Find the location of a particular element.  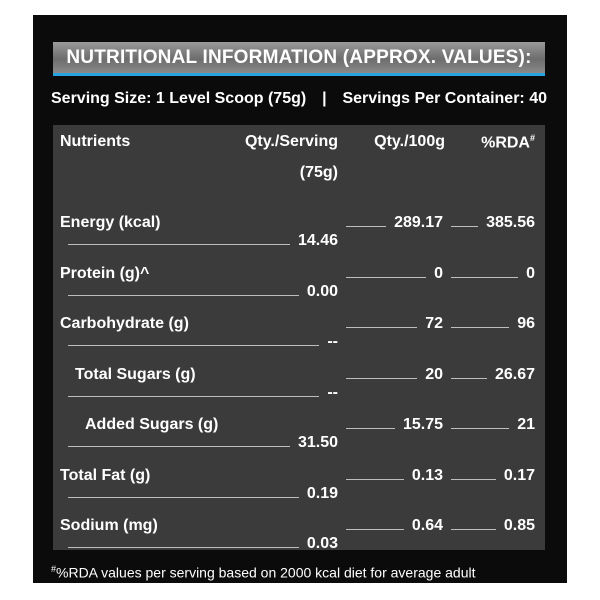

nutrient-value: 96 is located at coordinates (526, 323).